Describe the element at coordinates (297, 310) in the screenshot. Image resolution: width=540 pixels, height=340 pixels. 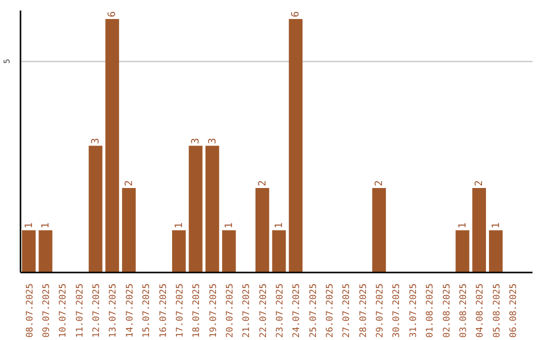
I see `x-tick-label: 24.07.2025` at that location.